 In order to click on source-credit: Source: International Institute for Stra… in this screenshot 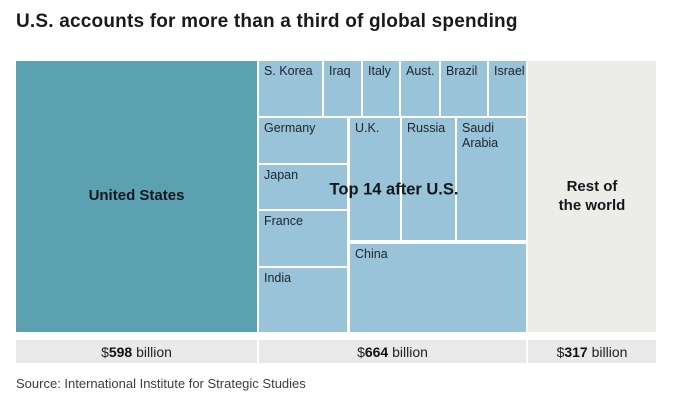, I will do `click(161, 383)`.